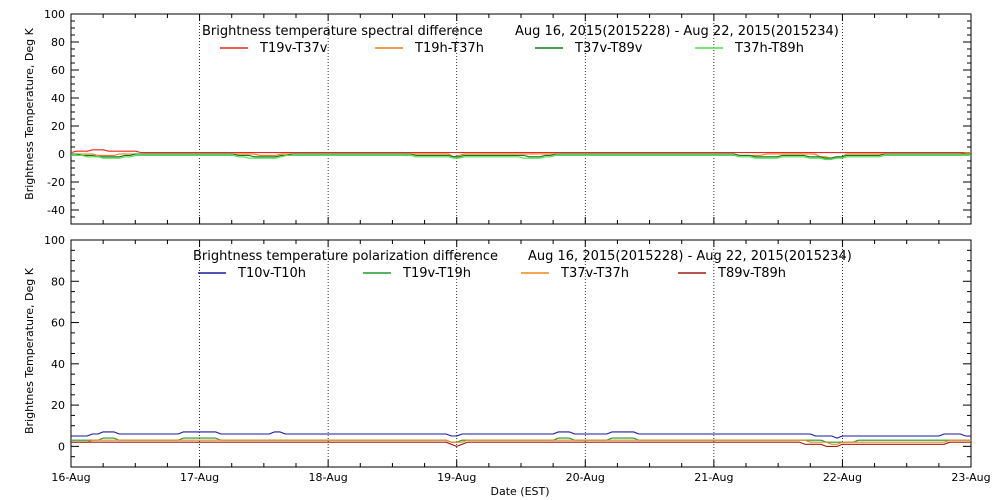  Describe the element at coordinates (842, 477) in the screenshot. I see `x-tick-label: 22-Aug` at that location.